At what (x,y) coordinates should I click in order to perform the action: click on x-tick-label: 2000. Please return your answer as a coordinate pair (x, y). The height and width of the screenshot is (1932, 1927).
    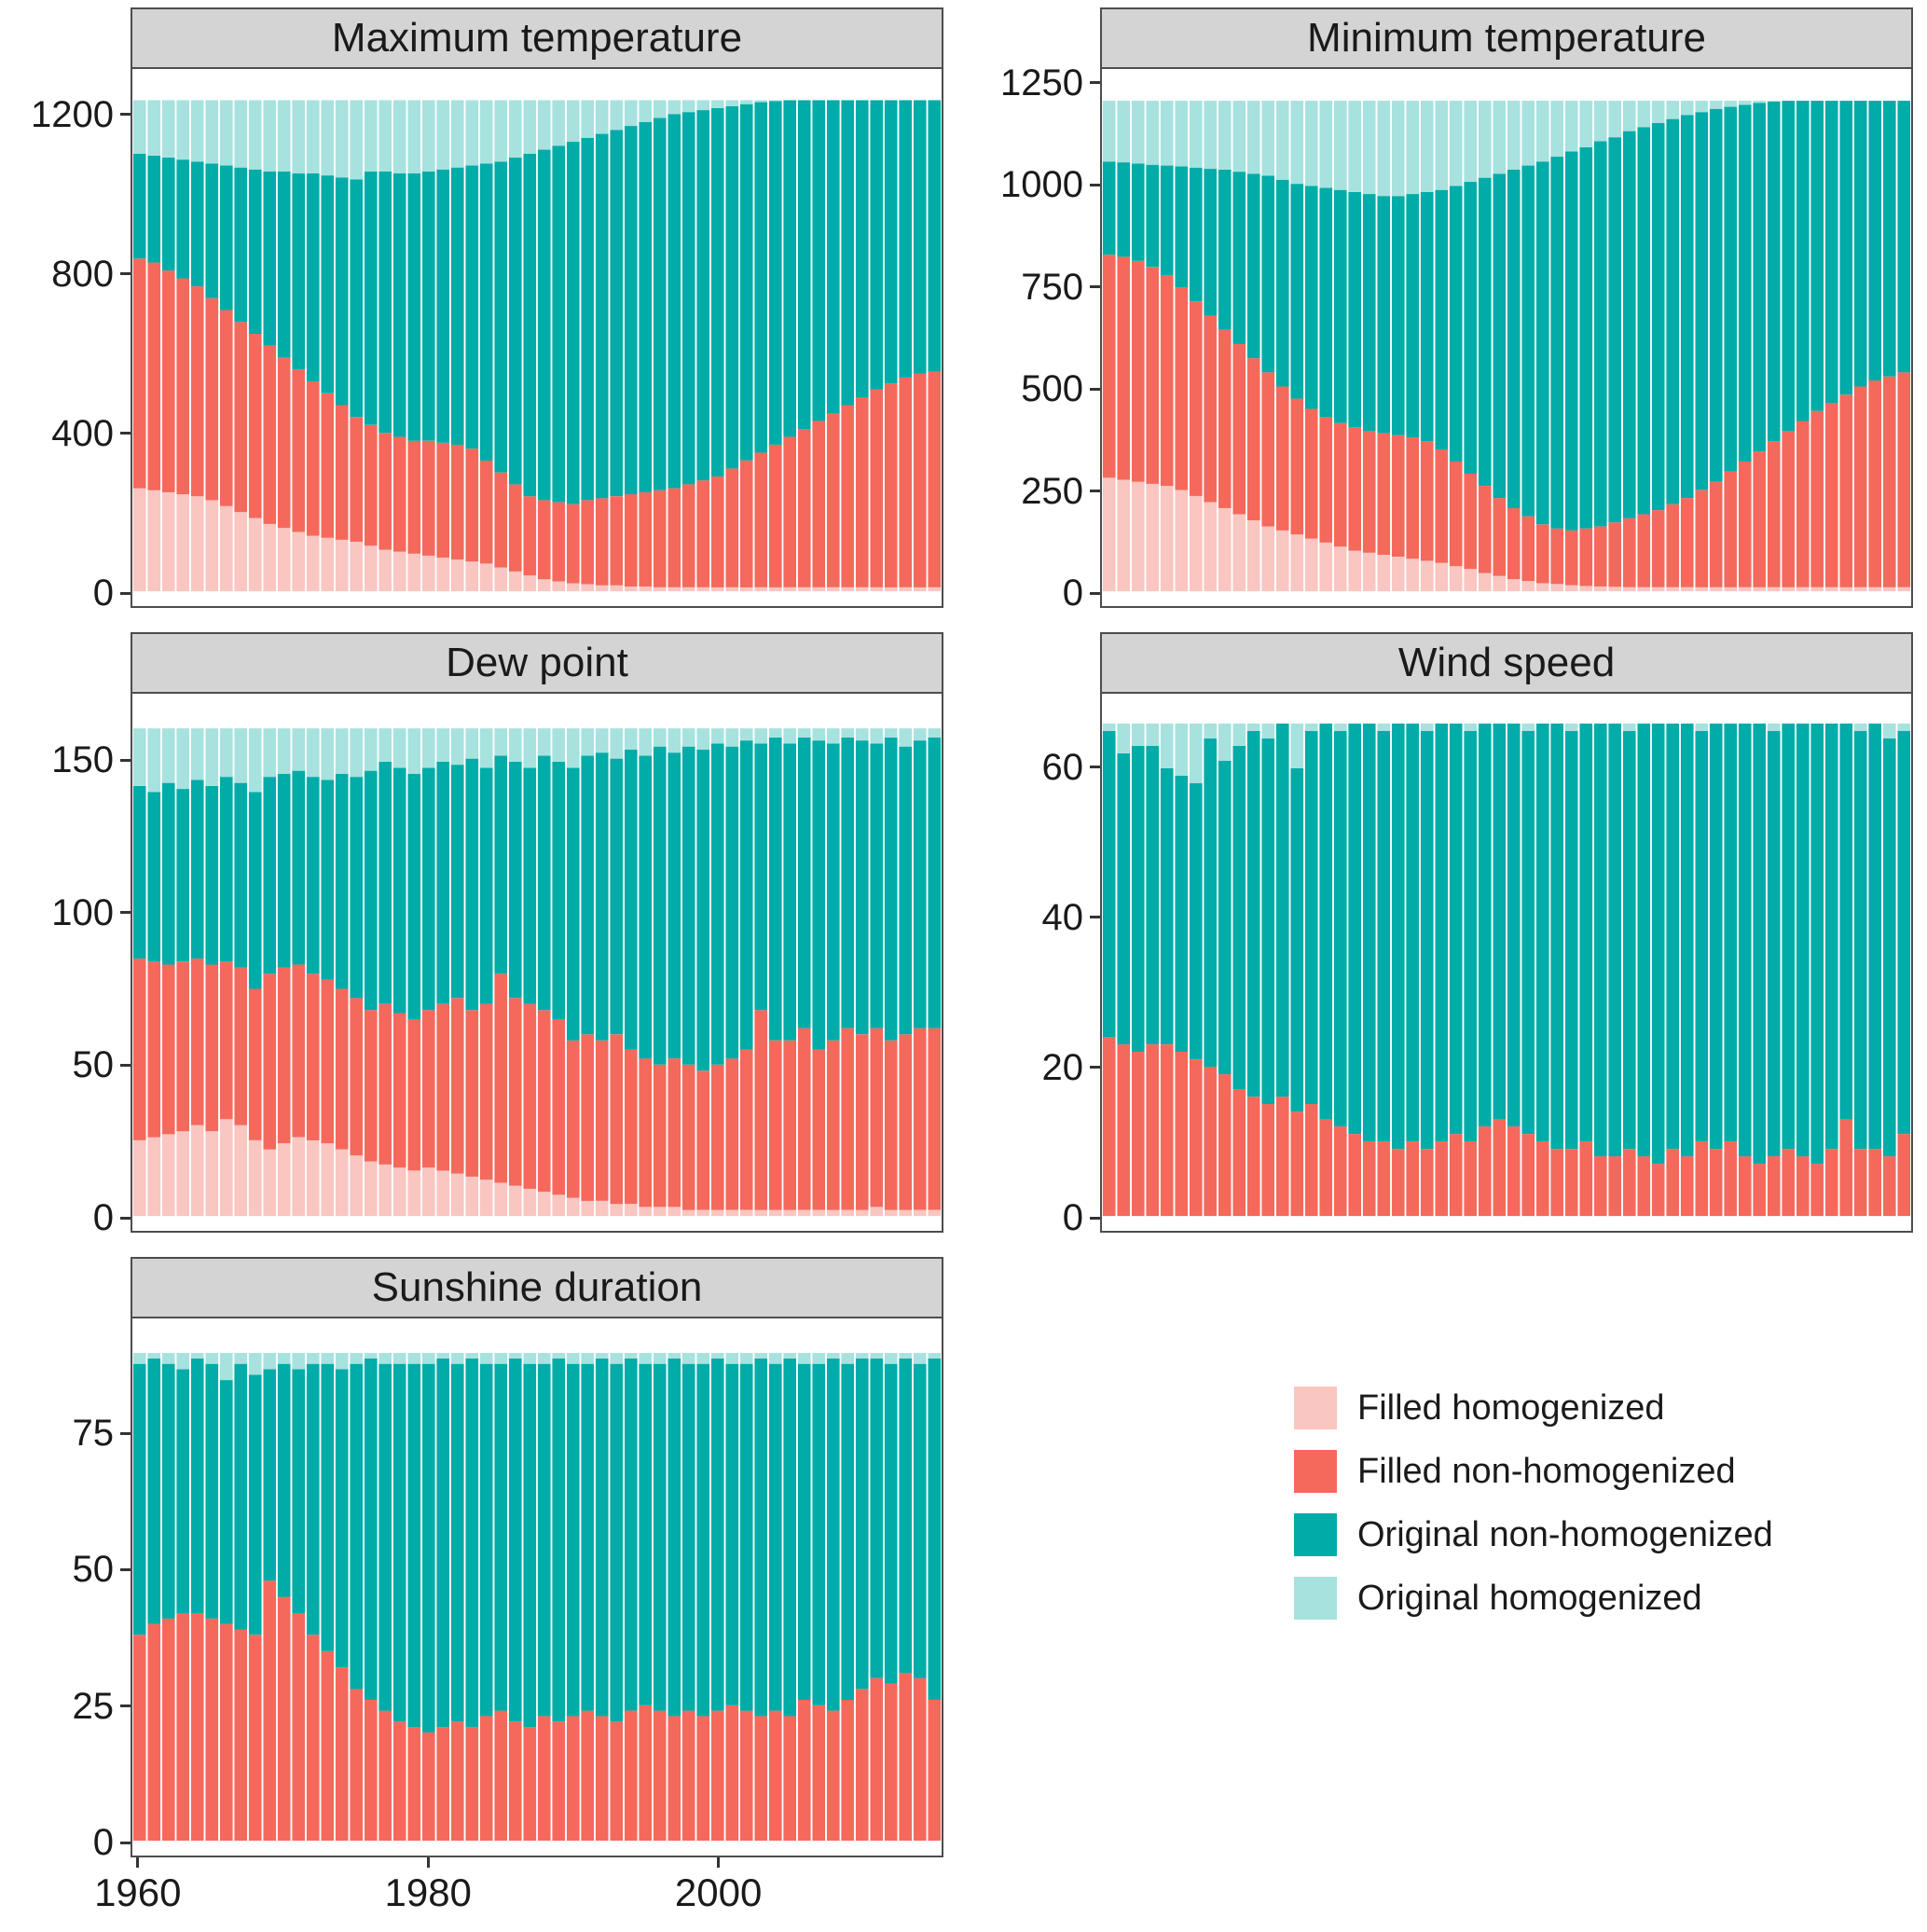
    Looking at the image, I should click on (718, 1892).